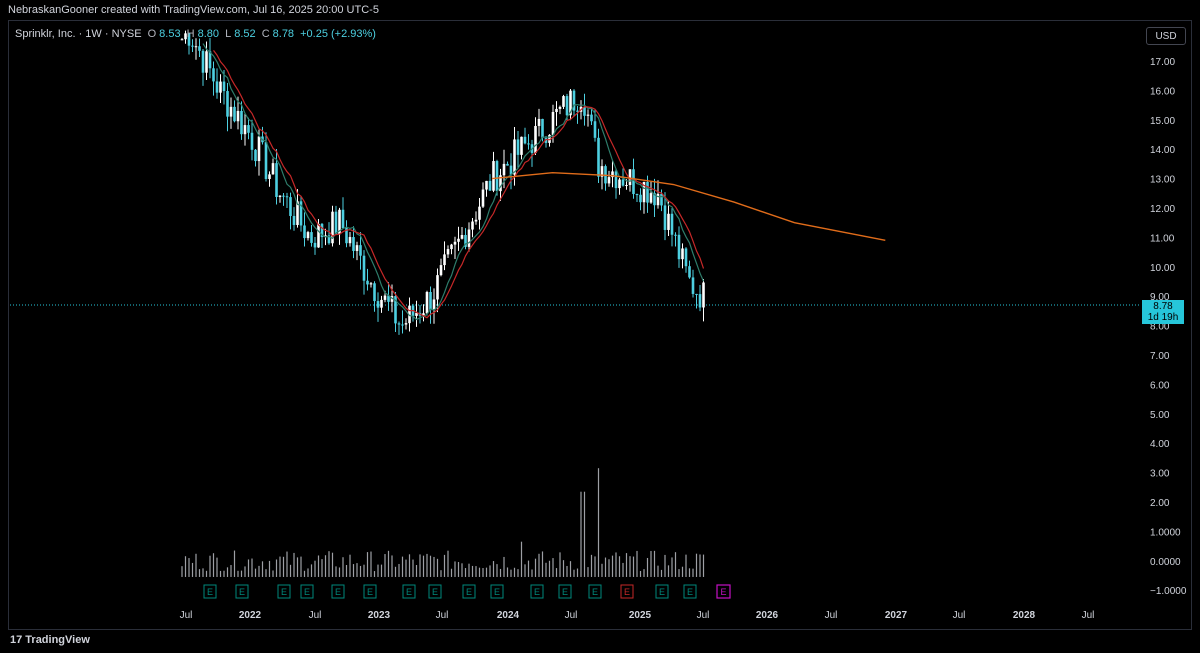 Image resolution: width=1200 pixels, height=653 pixels. I want to click on tradingview-logo: 17 TradingView, so click(50, 640).